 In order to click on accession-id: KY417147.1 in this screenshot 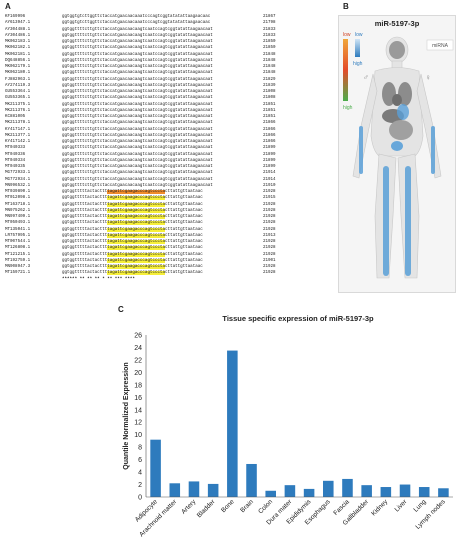, I will do `click(18, 129)`.